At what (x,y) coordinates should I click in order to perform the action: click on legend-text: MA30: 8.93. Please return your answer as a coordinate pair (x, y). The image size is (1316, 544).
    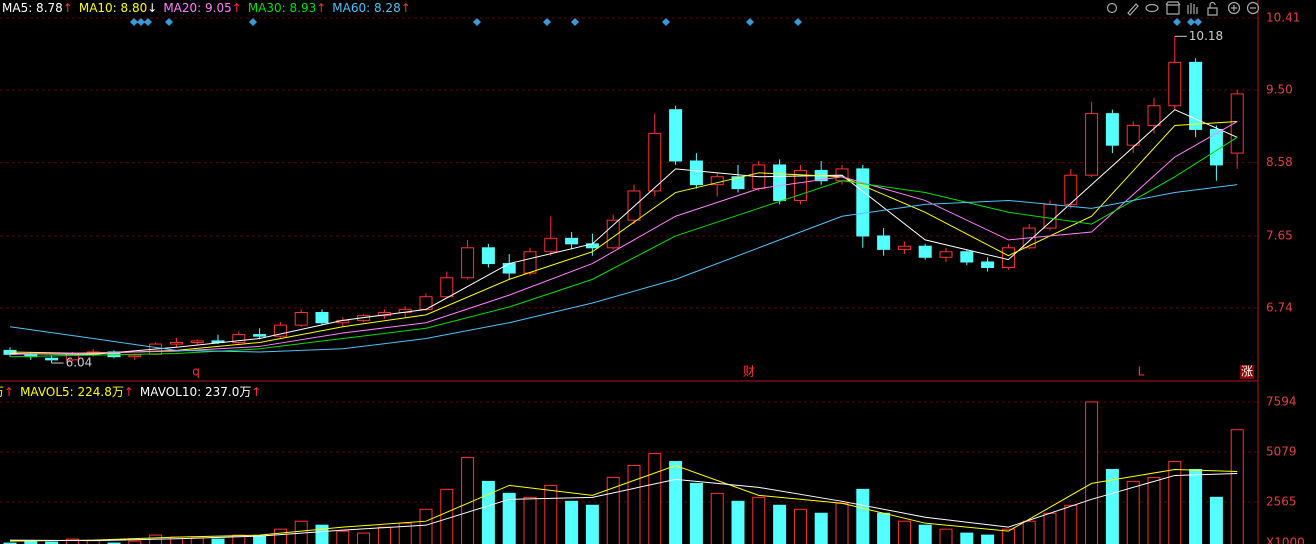
    Looking at the image, I should click on (282, 8).